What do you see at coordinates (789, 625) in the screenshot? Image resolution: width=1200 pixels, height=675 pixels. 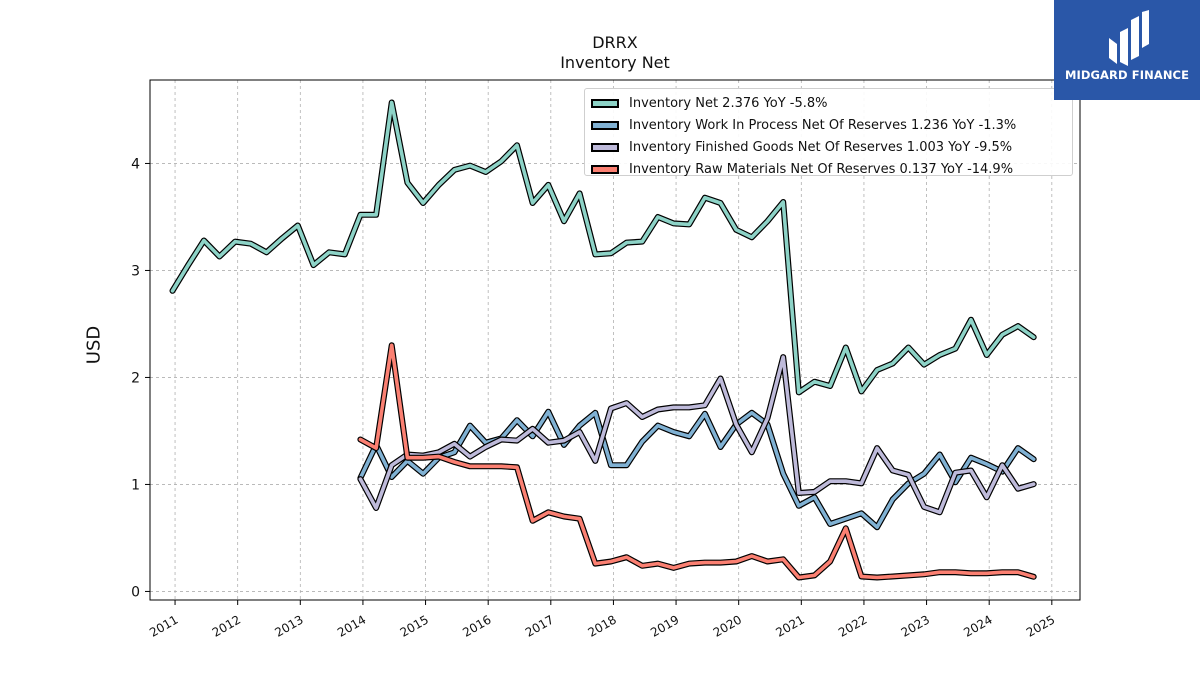 I see `x-tick-label: 2021` at bounding box center [789, 625].